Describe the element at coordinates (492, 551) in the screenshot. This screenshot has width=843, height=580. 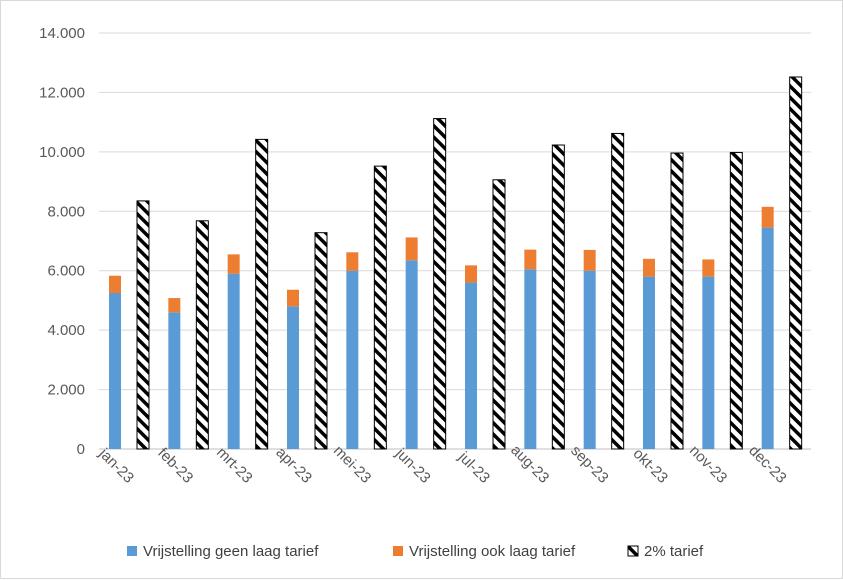
I see `legend-label: Vrijstelling ook laag tarief` at that location.